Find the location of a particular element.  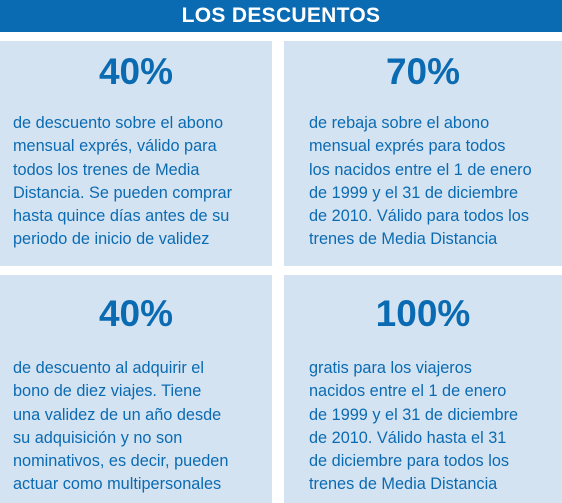

discount-percentage: 100% is located at coordinates (423, 313).